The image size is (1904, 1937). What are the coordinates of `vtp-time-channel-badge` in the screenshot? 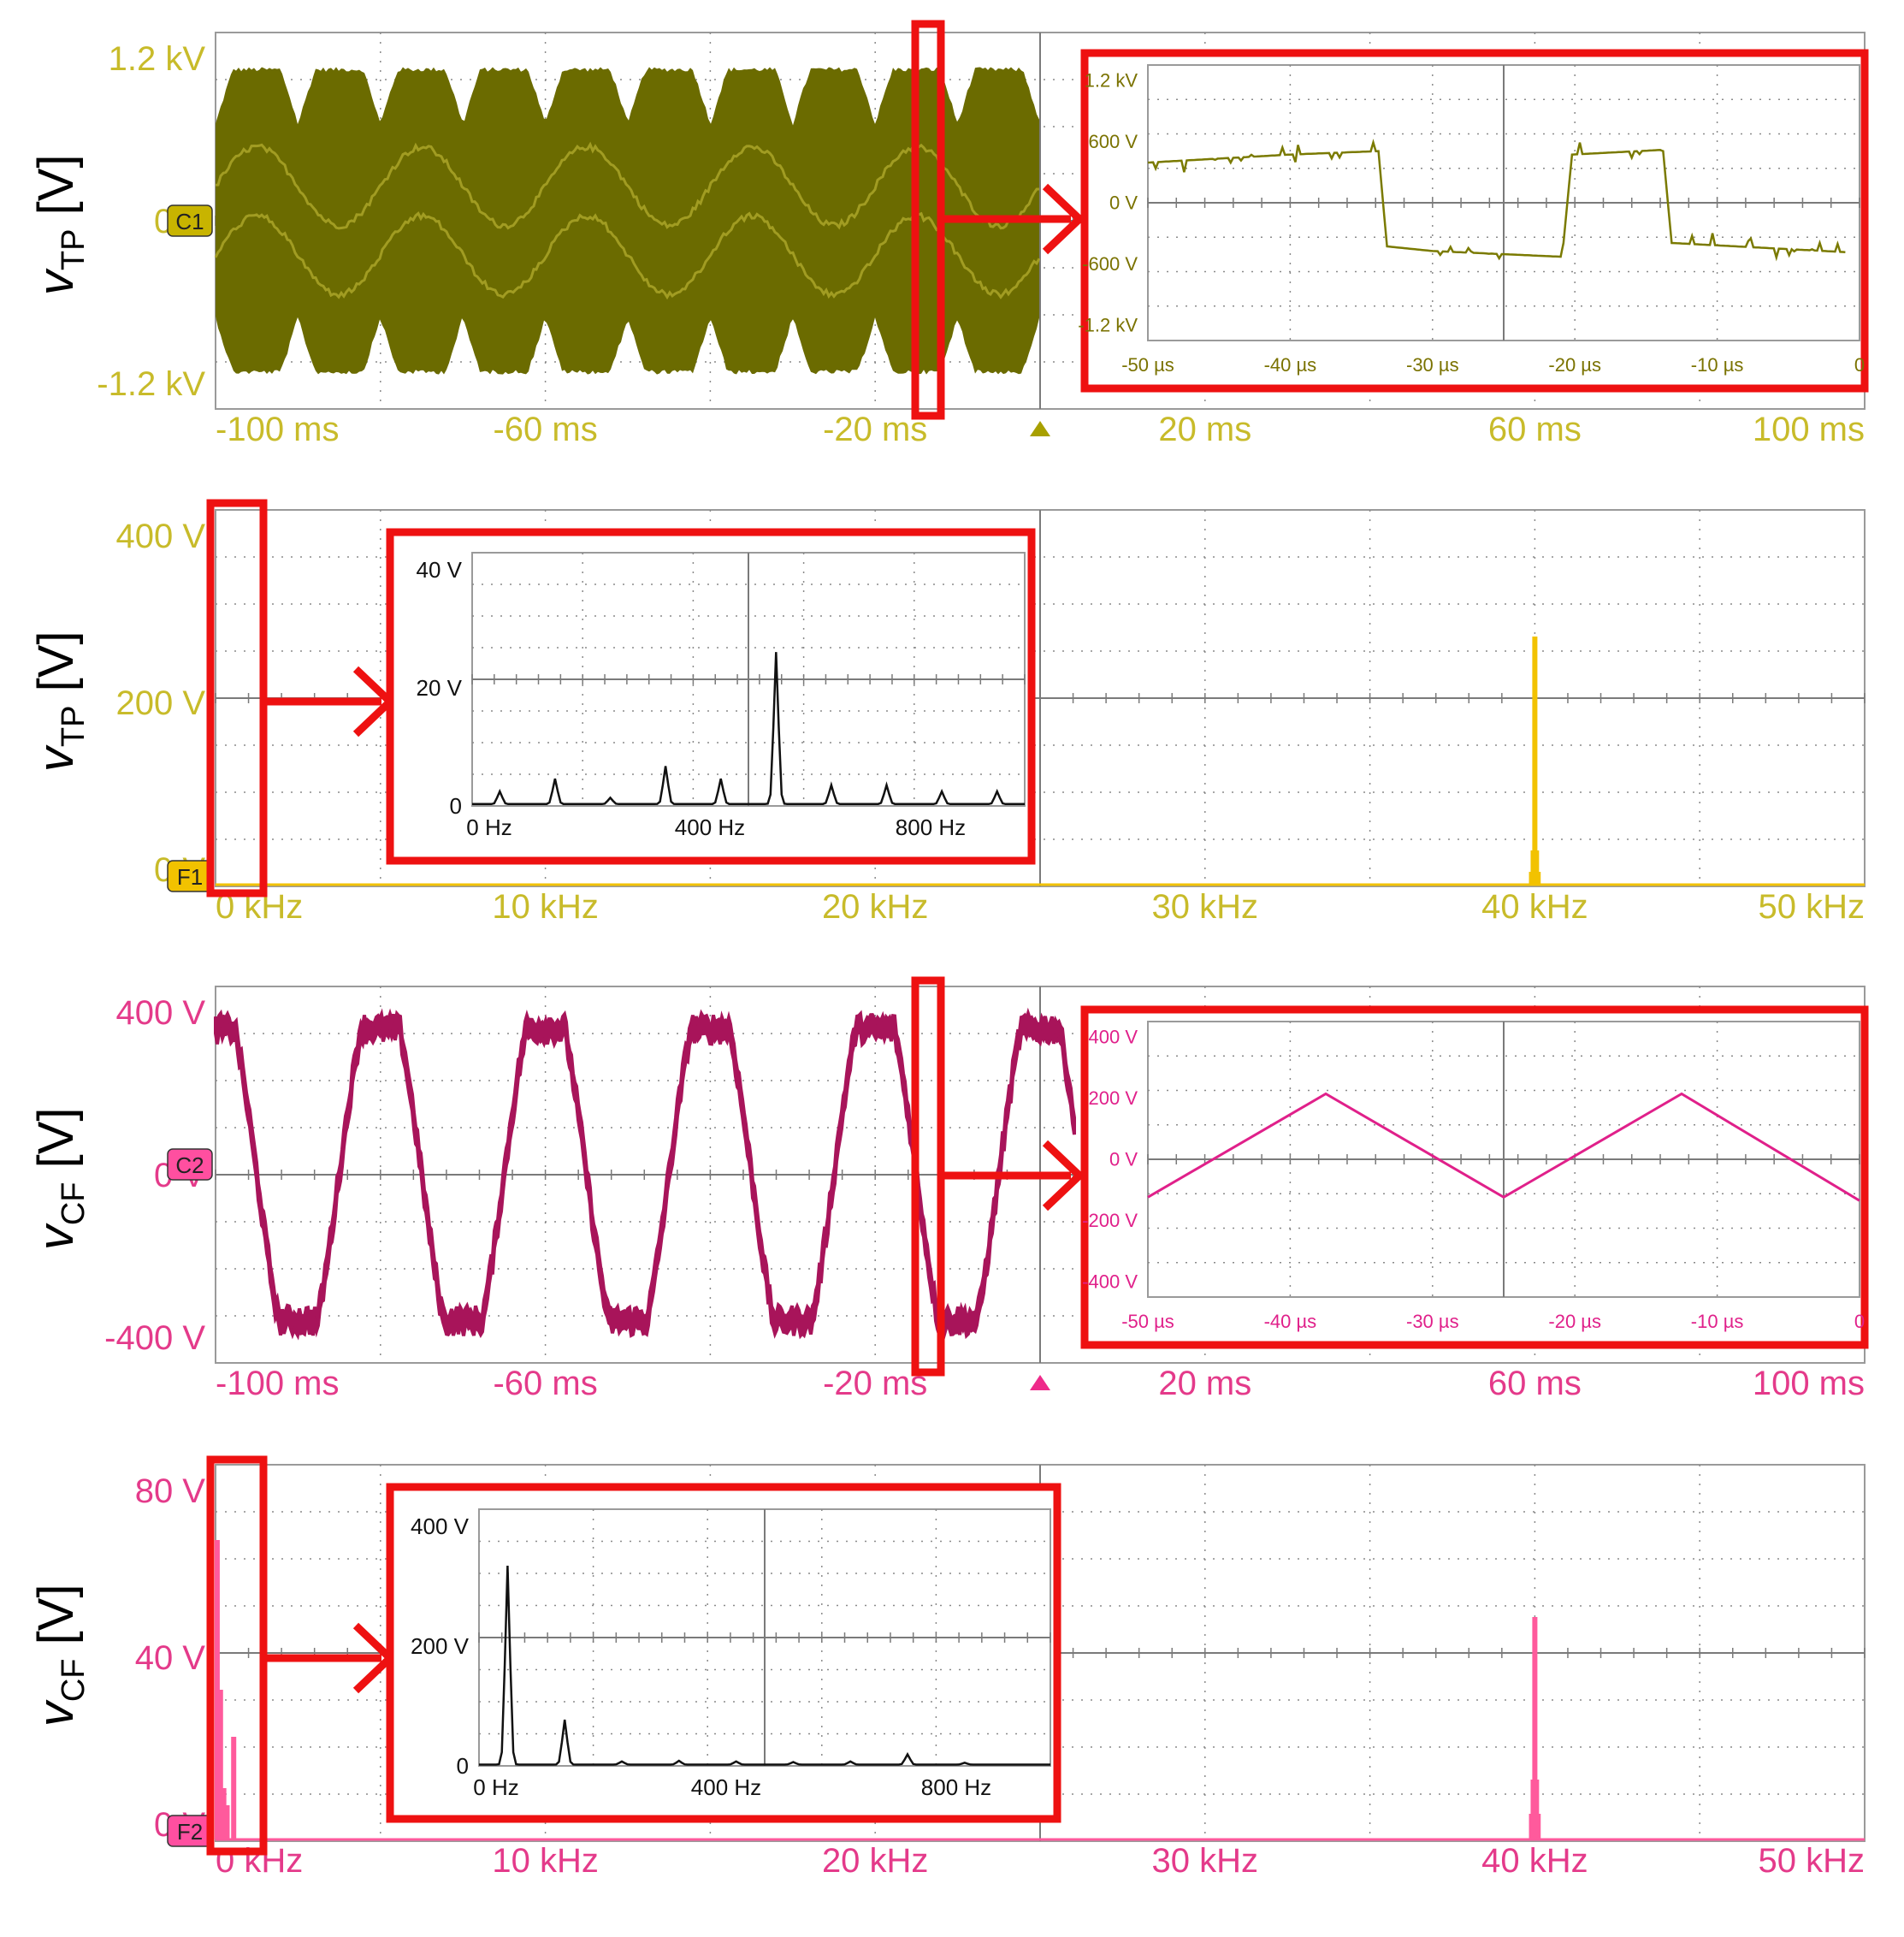 It's located at (190, 221).